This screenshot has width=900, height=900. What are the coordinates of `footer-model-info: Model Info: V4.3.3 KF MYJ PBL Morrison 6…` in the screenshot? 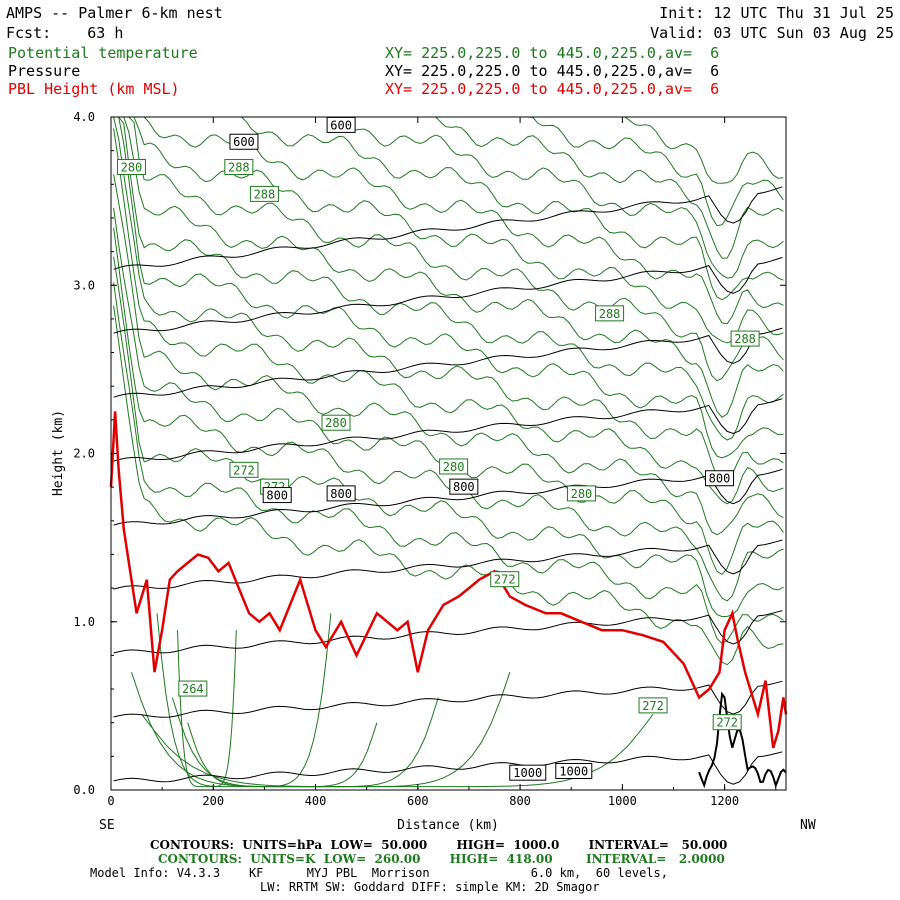 It's located at (379, 873).